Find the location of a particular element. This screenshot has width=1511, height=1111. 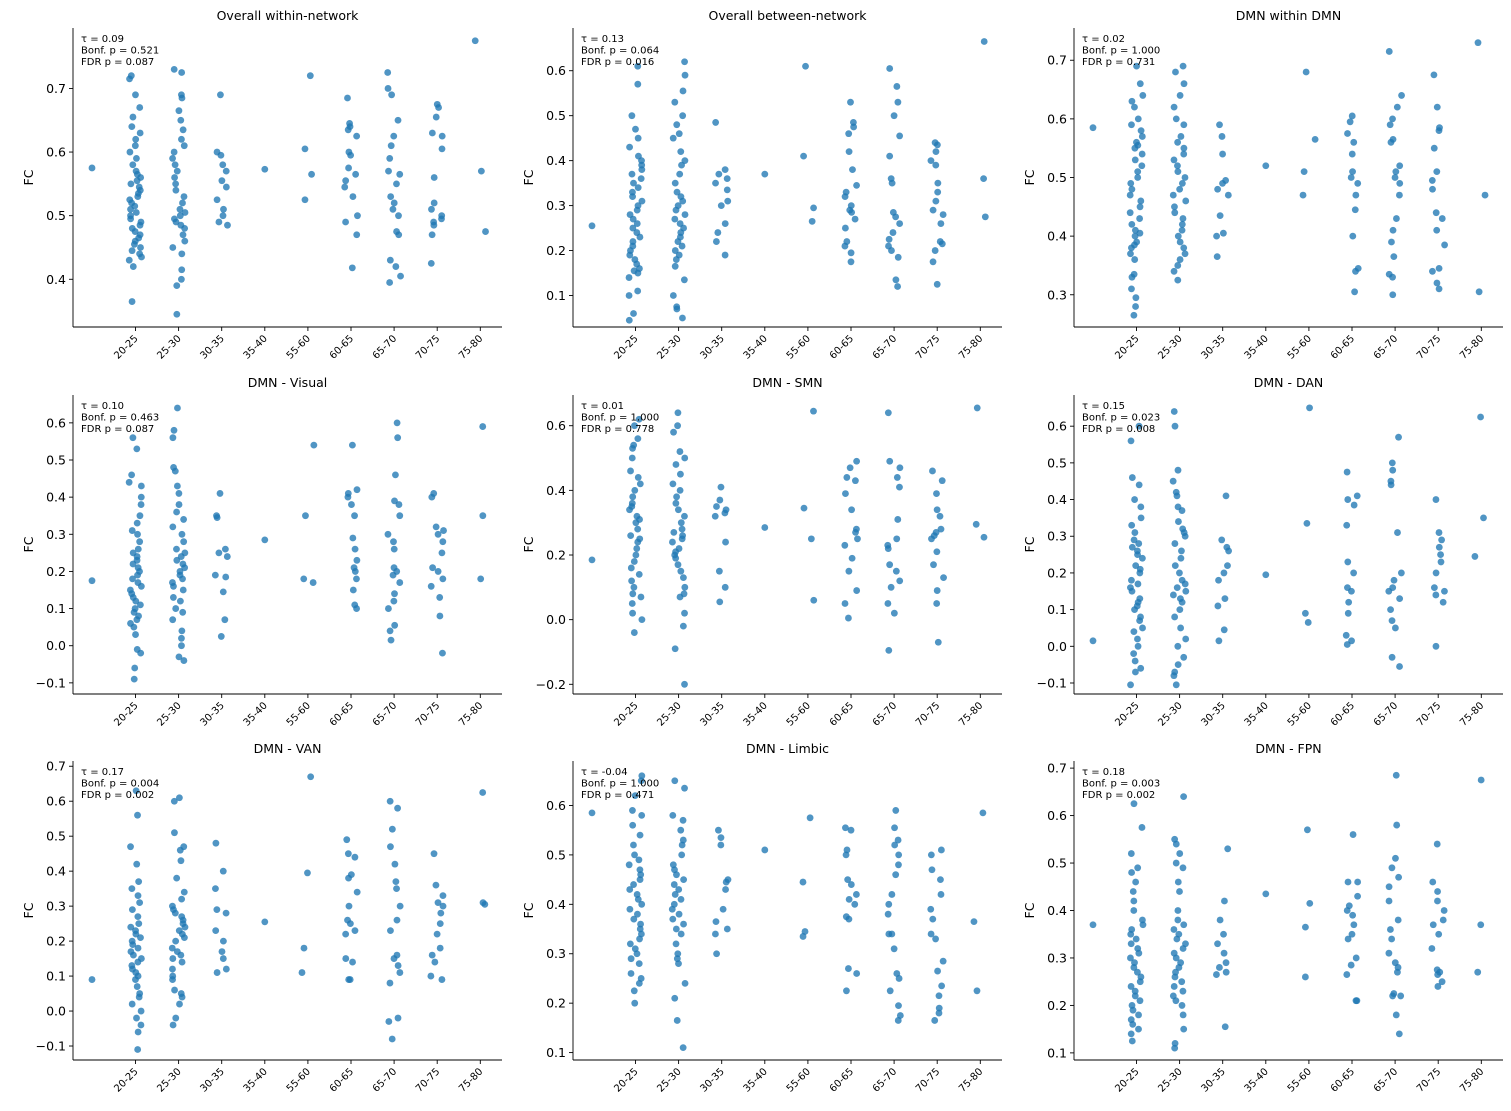

x-tick-label: 35-40 is located at coordinates (756, 1080).